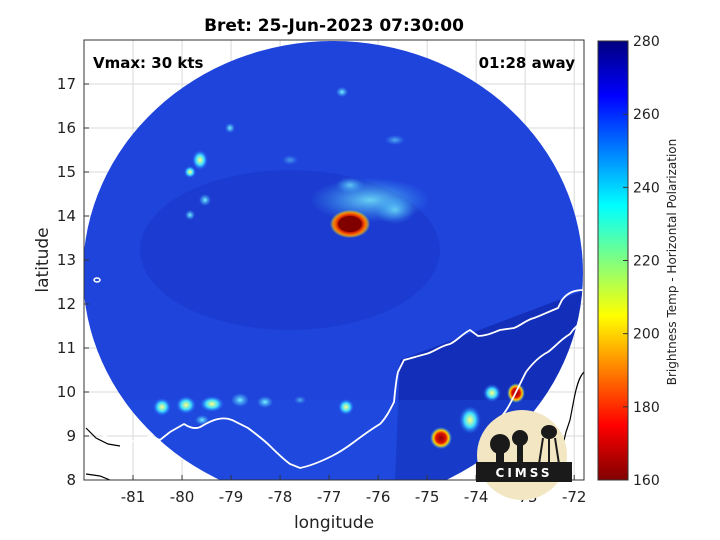 This screenshot has height=540, width=720. Describe the element at coordinates (71, 436) in the screenshot. I see `y-tick-label: 9` at that location.